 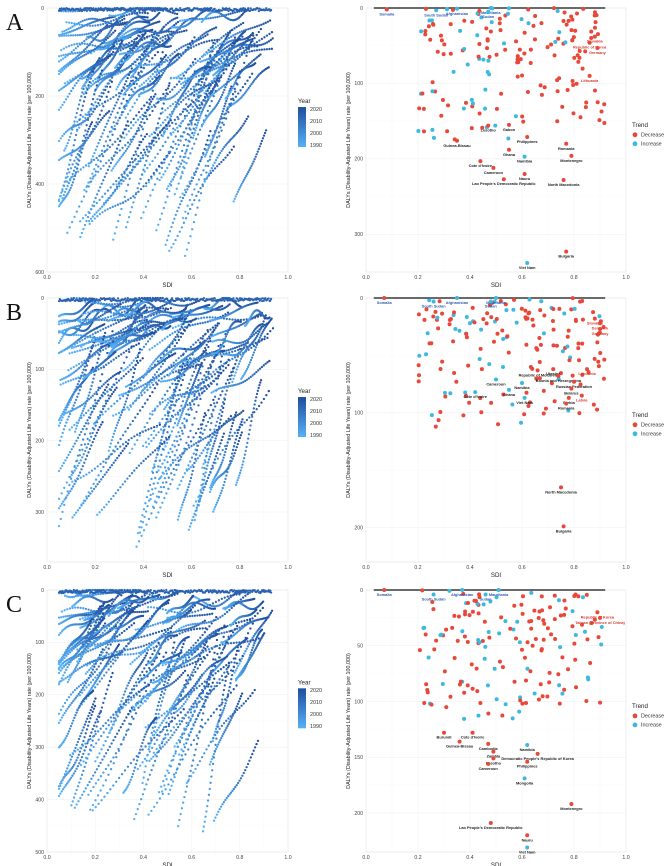 What do you see at coordinates (95, 568) in the screenshot?
I see `x-tick-label: 0.2` at bounding box center [95, 568].